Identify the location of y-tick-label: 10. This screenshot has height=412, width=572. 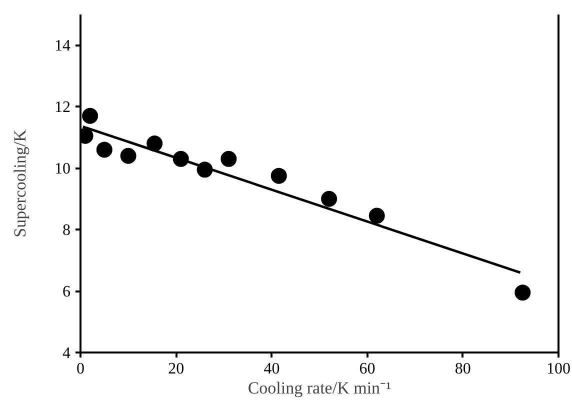
(62, 169).